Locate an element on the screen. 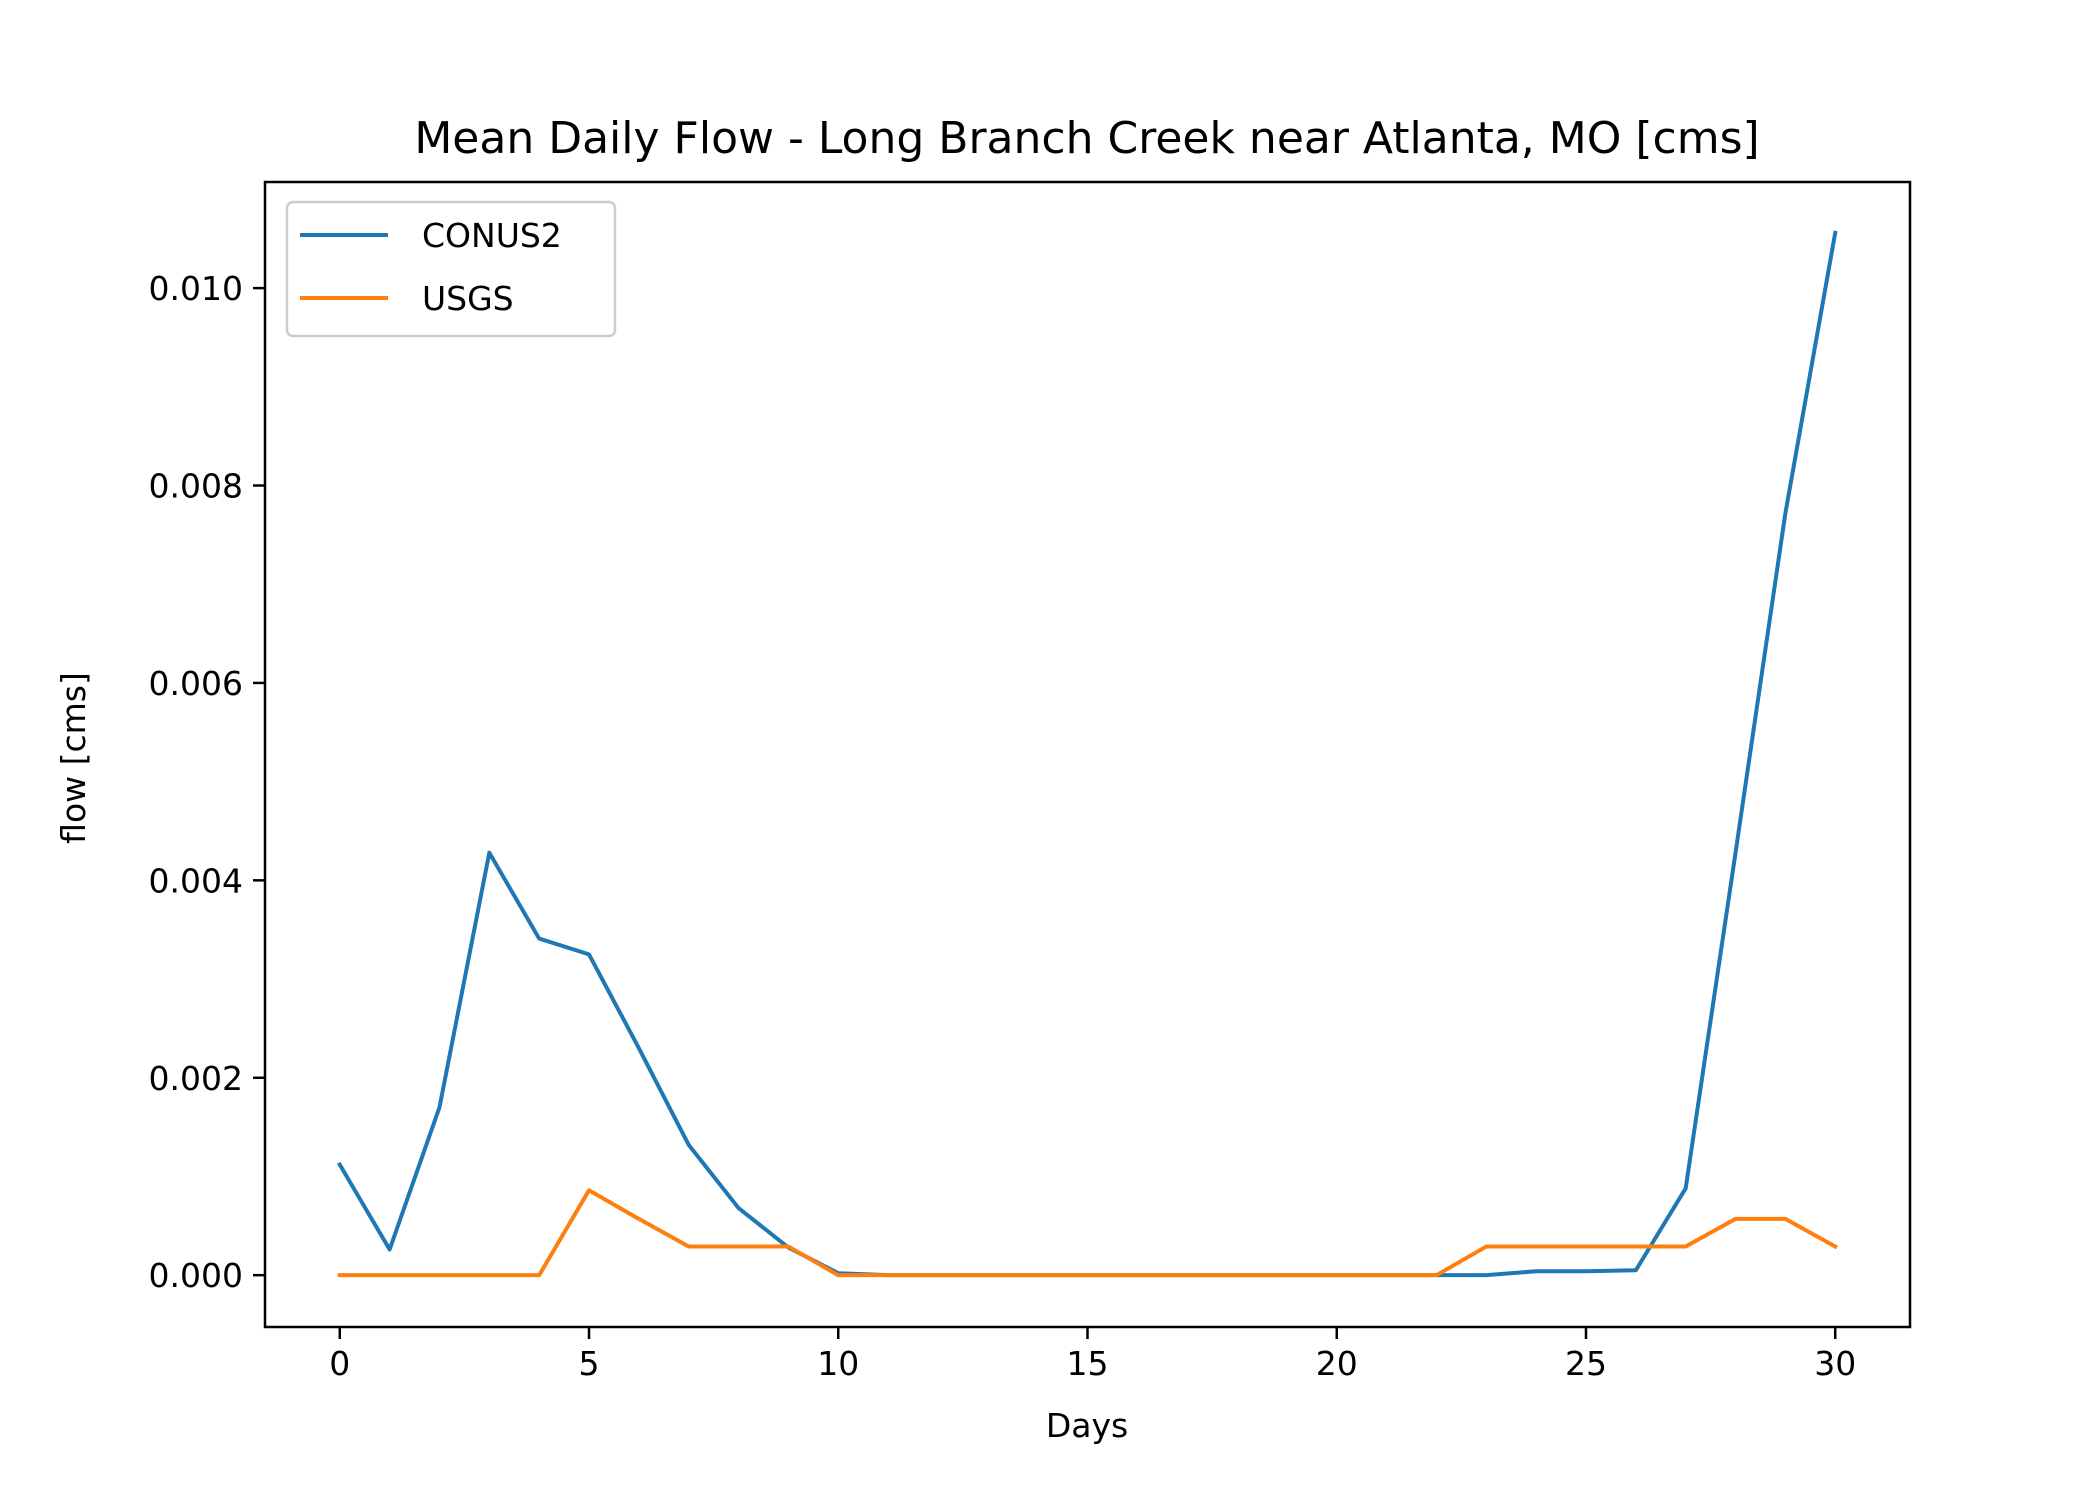 The image size is (2100, 1500). x-tick-label: 25 is located at coordinates (1586, 1363).